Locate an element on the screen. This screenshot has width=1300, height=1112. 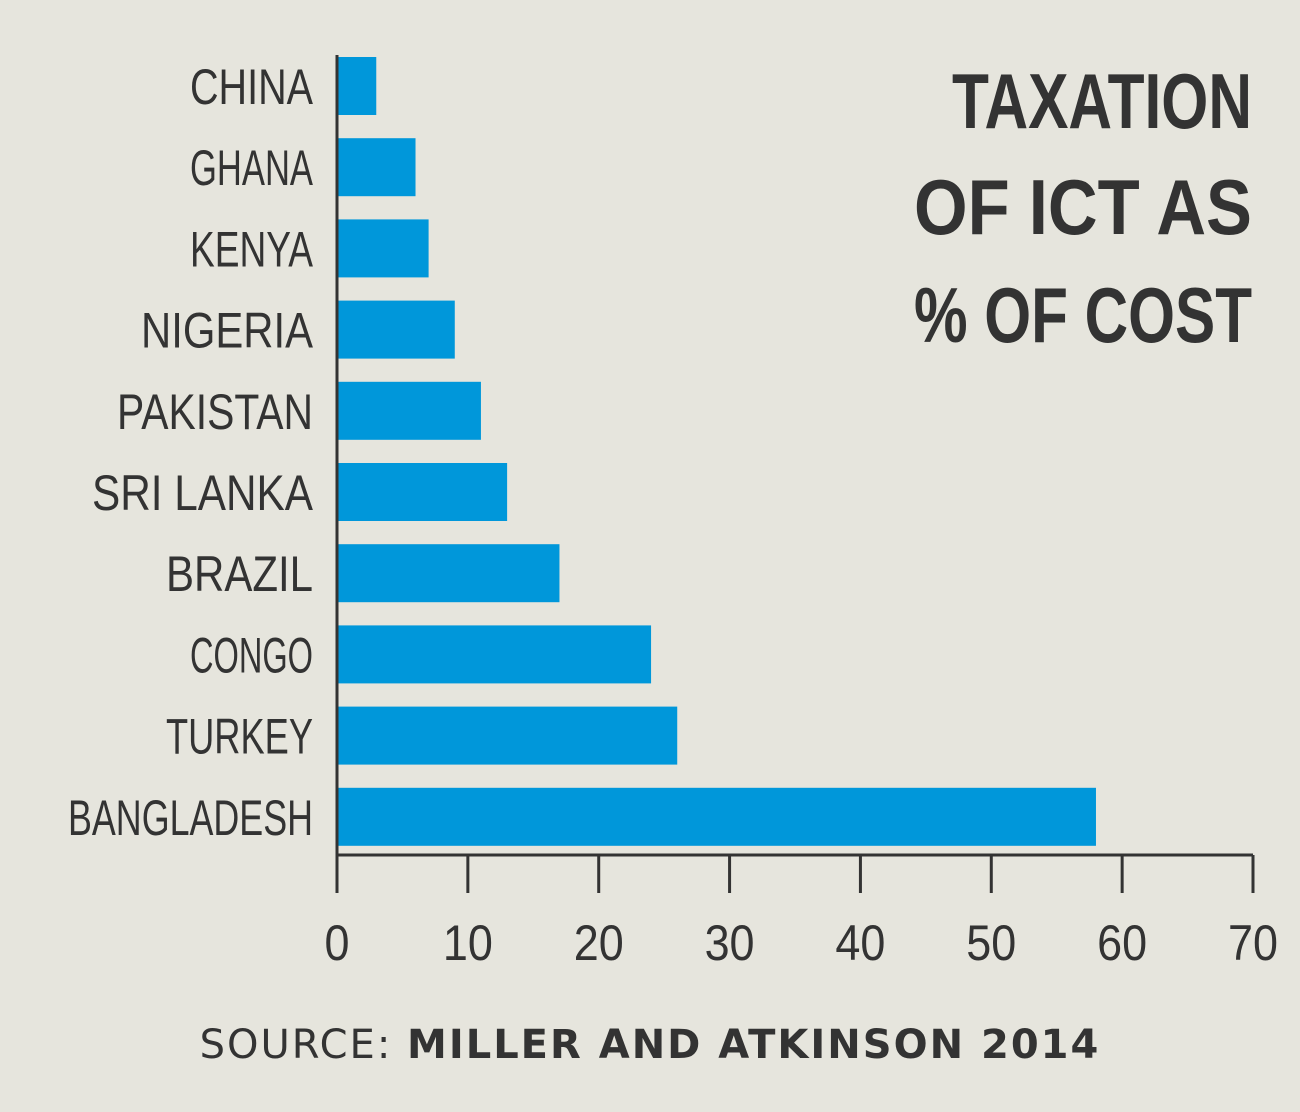
bar-nigeria is located at coordinates (396, 329).